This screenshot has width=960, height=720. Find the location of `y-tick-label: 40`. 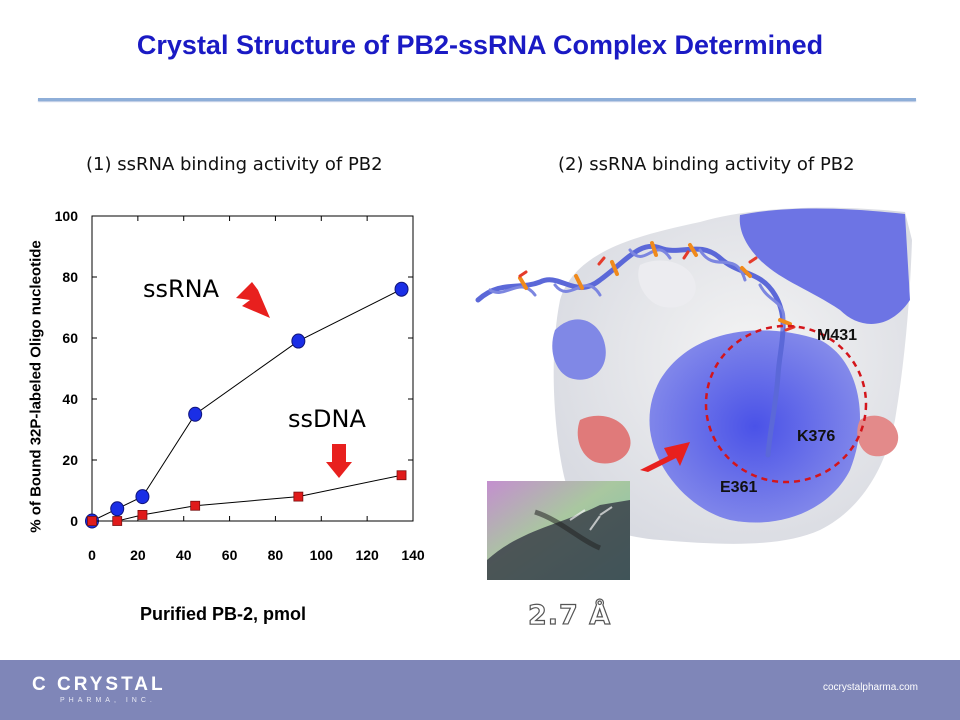

y-tick-label: 40 is located at coordinates (70, 399).